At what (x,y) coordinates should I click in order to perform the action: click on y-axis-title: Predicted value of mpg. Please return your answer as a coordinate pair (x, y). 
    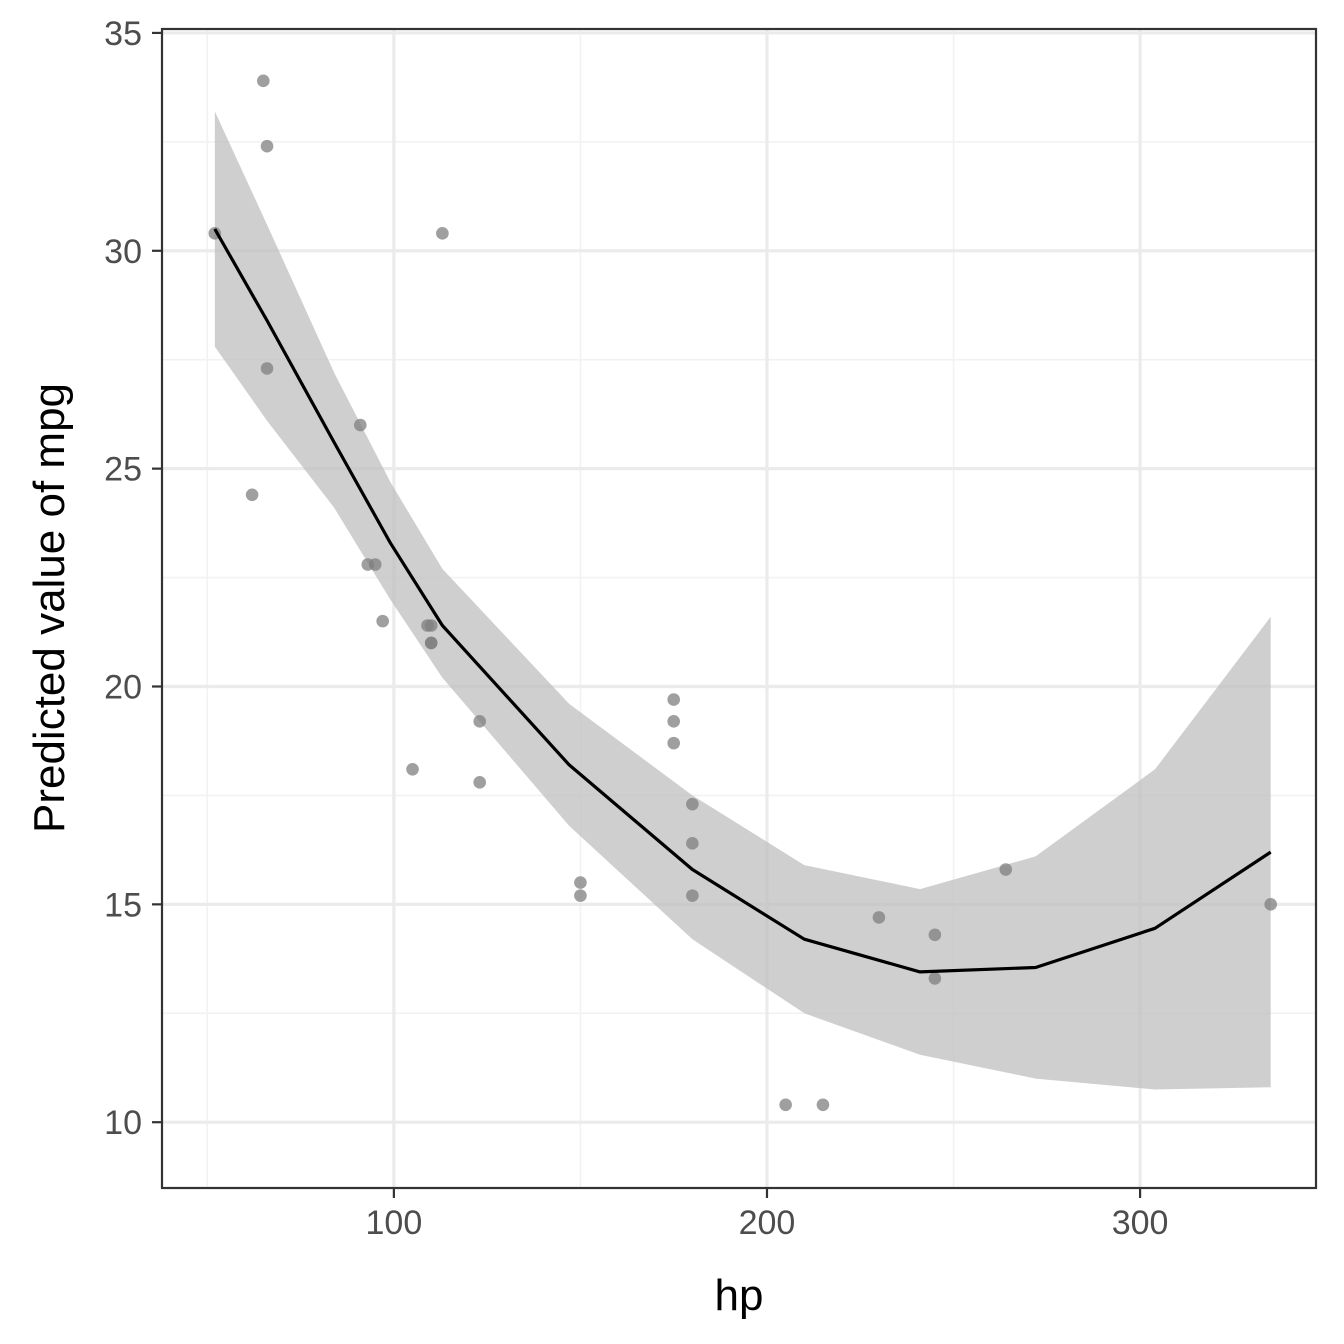
    Looking at the image, I should click on (49, 608).